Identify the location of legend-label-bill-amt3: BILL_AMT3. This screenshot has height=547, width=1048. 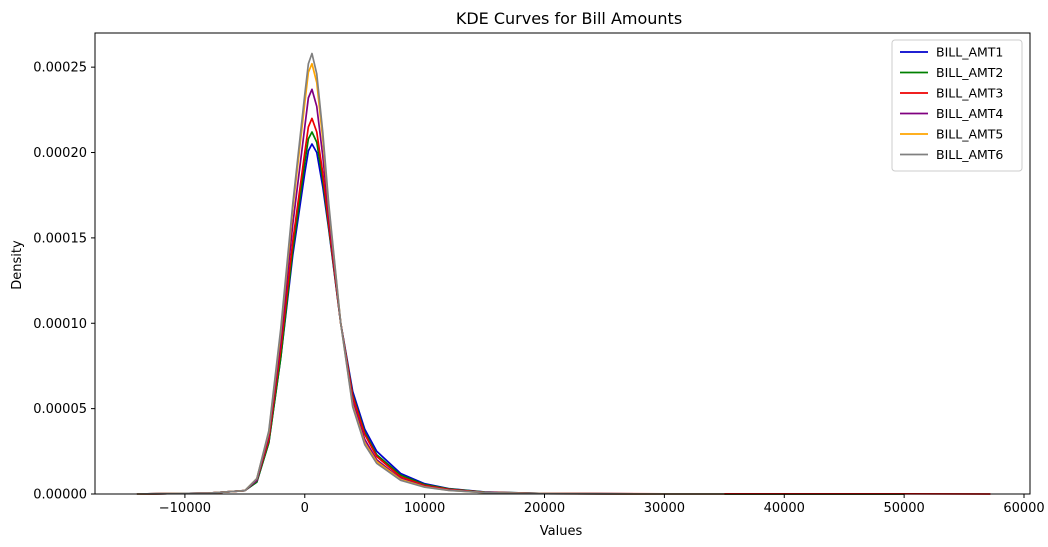
(969, 93).